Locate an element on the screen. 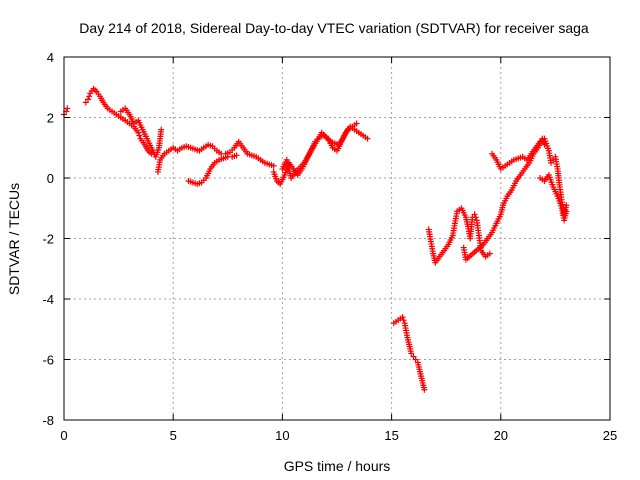  y-tick-label: 4 is located at coordinates (50, 57).